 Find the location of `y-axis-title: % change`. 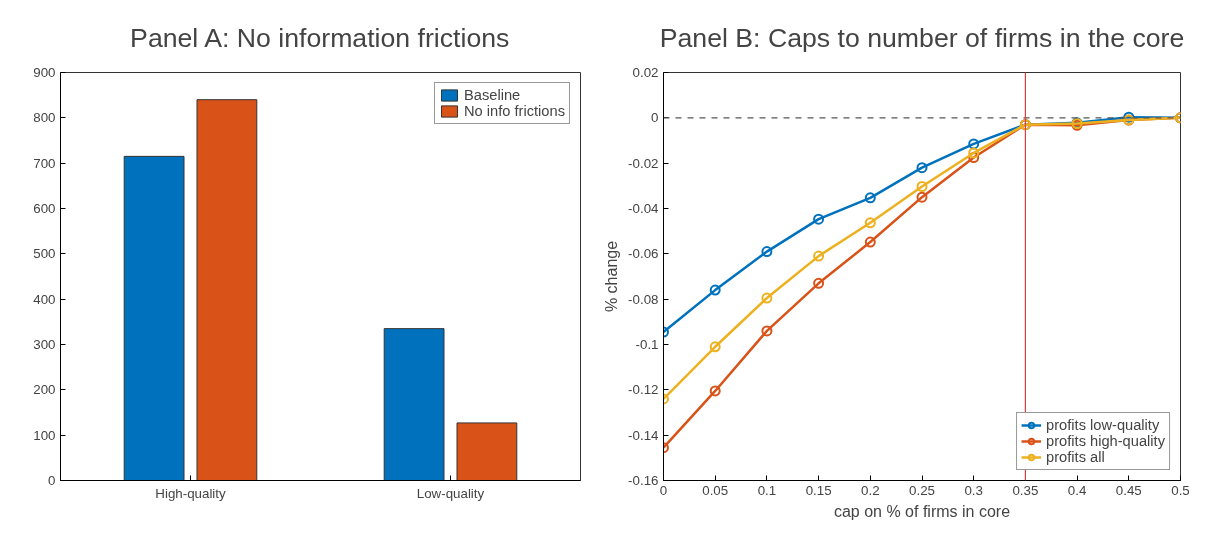

y-axis-title: % change is located at coordinates (612, 276).